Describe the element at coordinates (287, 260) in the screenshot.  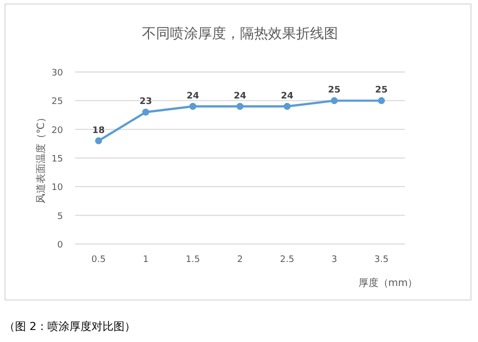
I see `x-tick-label: 2.5` at that location.